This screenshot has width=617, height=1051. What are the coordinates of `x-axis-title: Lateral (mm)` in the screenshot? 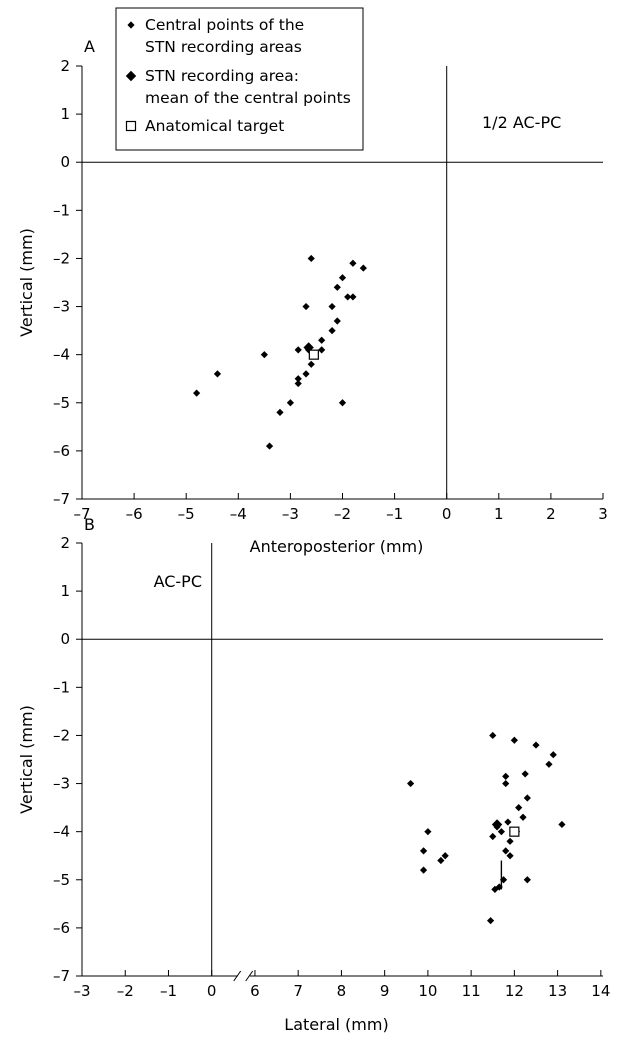 It's located at (336, 1024).